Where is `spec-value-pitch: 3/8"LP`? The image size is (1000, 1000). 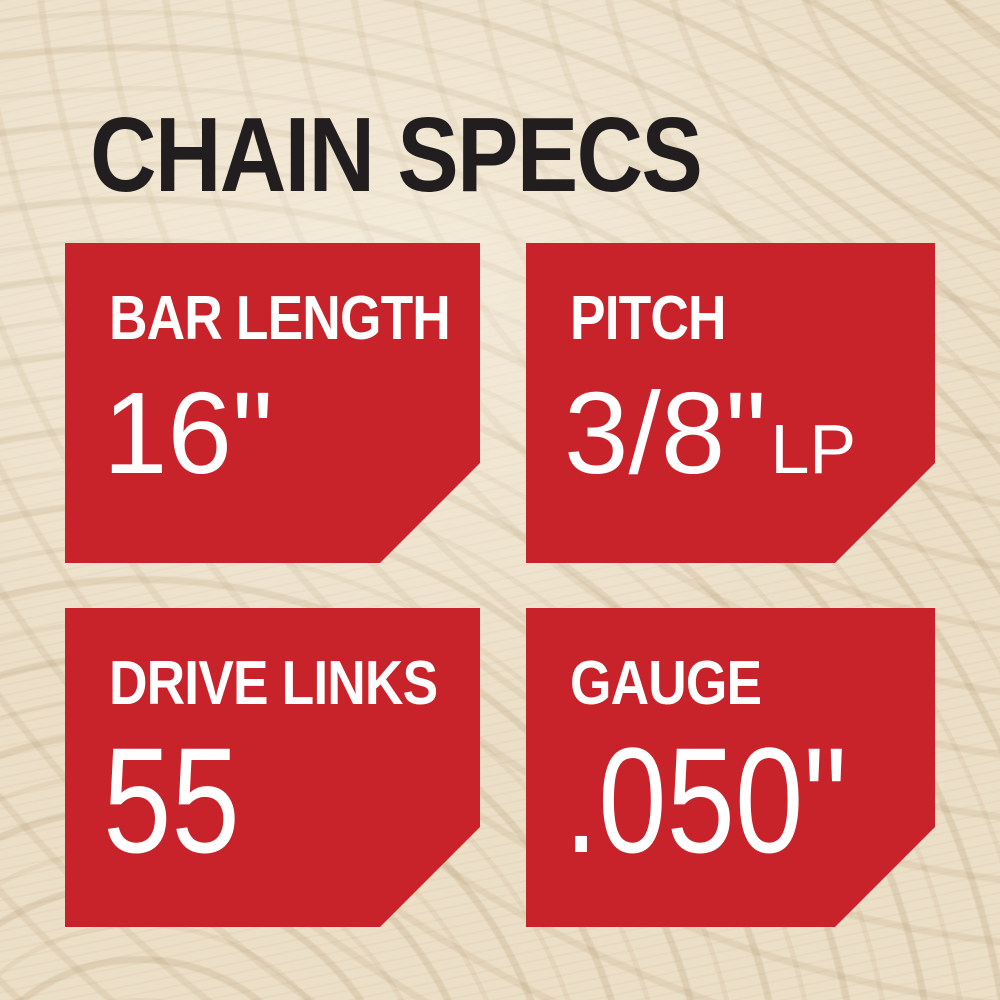 spec-value-pitch: 3/8"LP is located at coordinates (710, 433).